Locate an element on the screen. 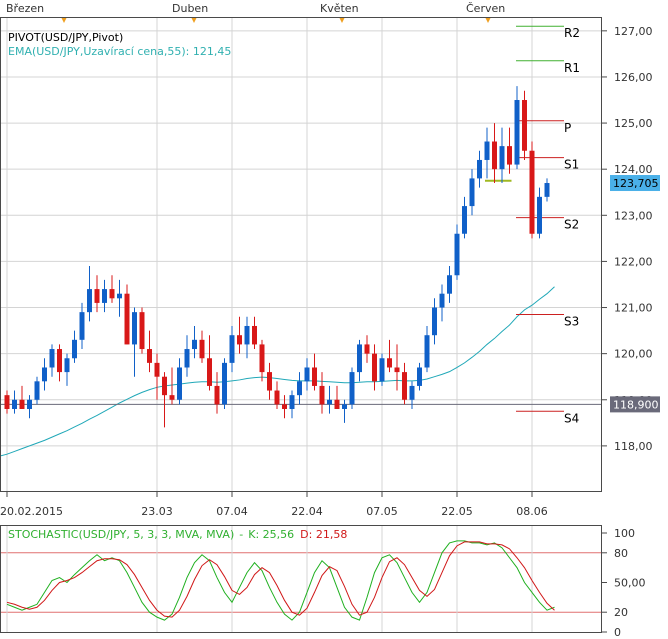 Image resolution: width=668 pixels, height=639 pixels. price-axis-background is located at coordinates (635, 260).